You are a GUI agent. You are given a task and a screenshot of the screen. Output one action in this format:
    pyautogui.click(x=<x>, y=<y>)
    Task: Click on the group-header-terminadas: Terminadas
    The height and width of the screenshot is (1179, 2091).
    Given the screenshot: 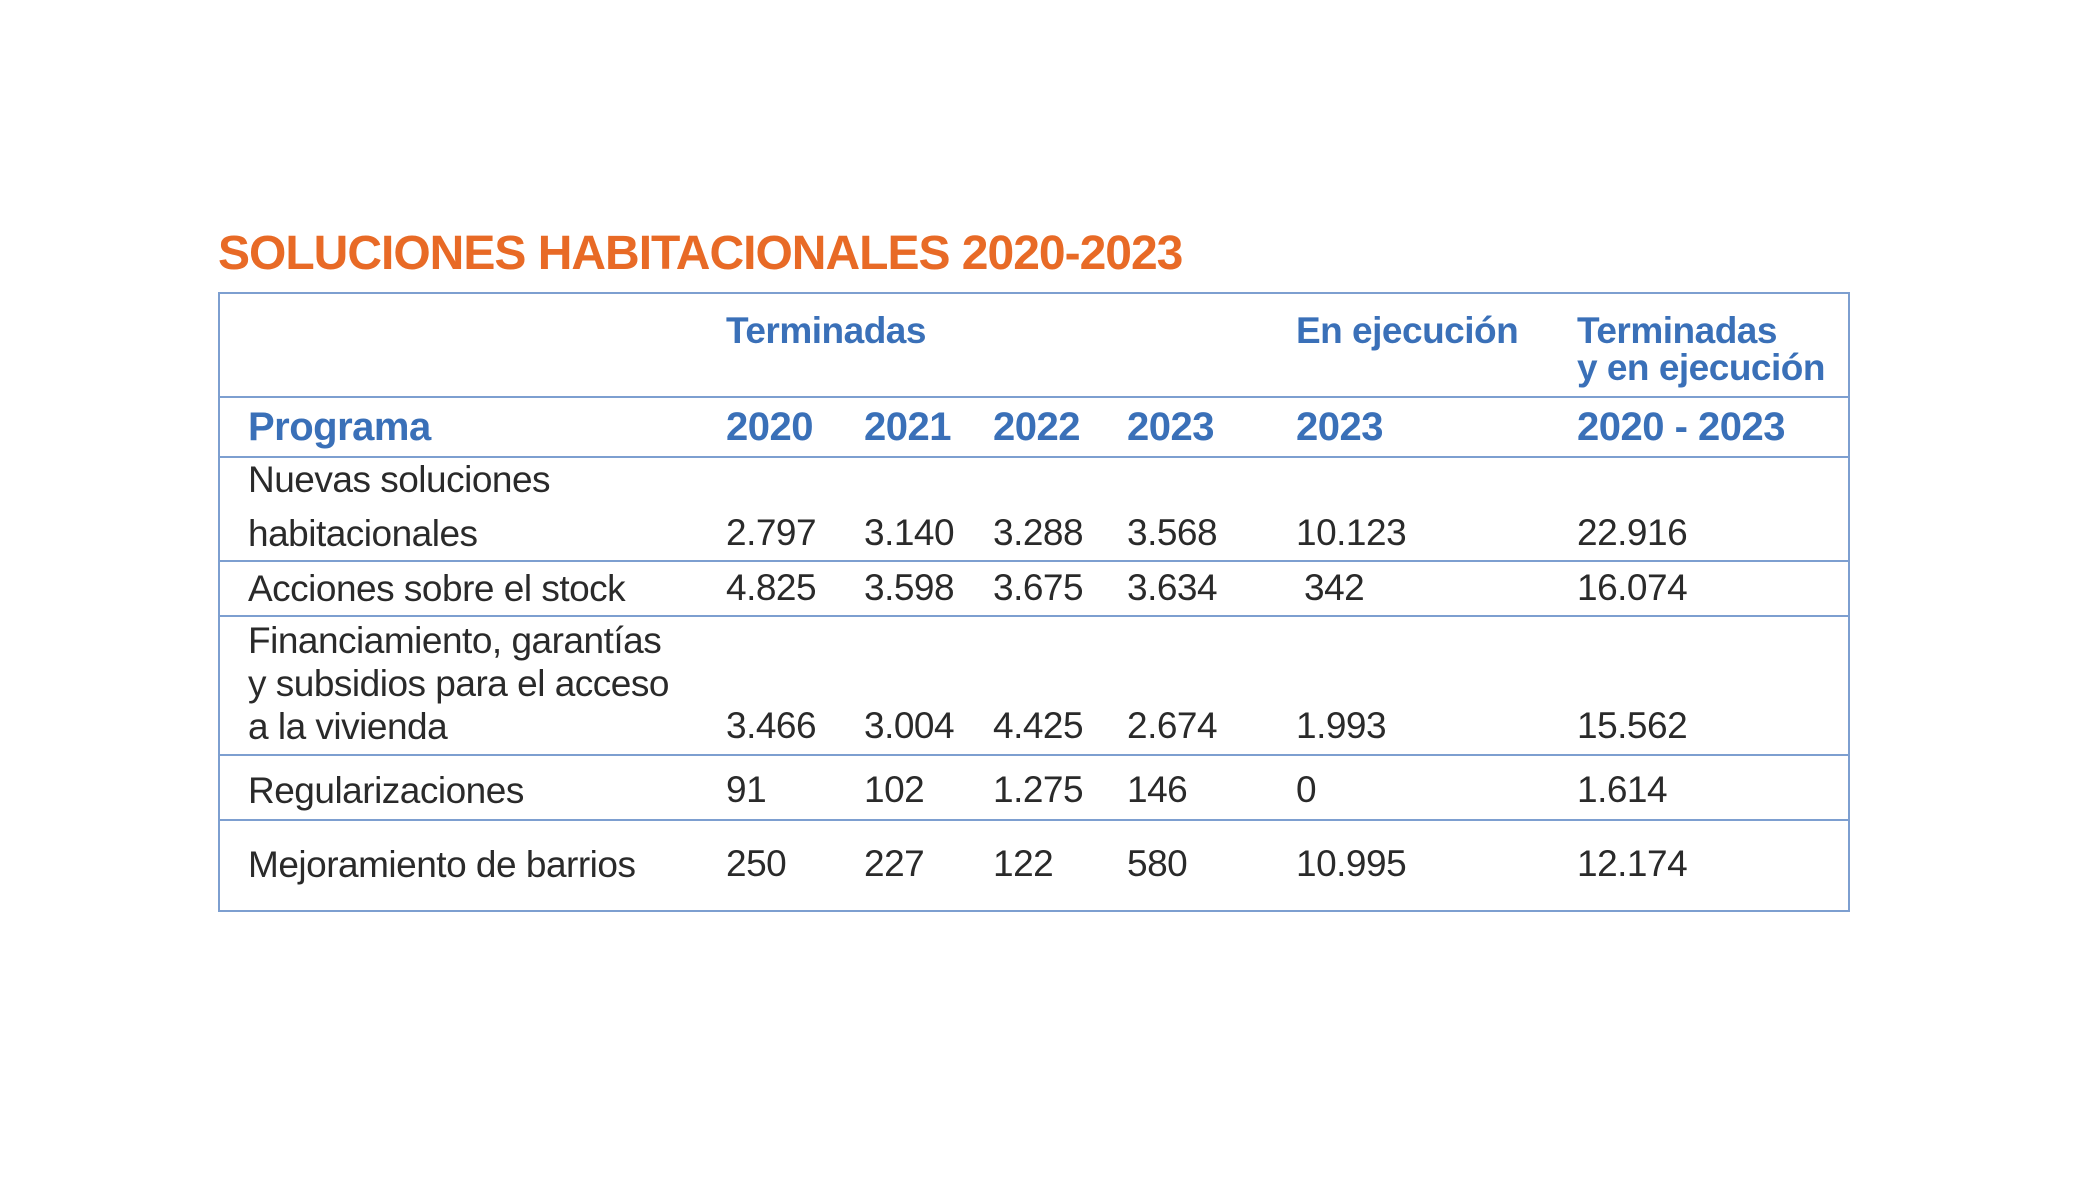 What is the action you would take?
    pyautogui.click(x=826, y=330)
    